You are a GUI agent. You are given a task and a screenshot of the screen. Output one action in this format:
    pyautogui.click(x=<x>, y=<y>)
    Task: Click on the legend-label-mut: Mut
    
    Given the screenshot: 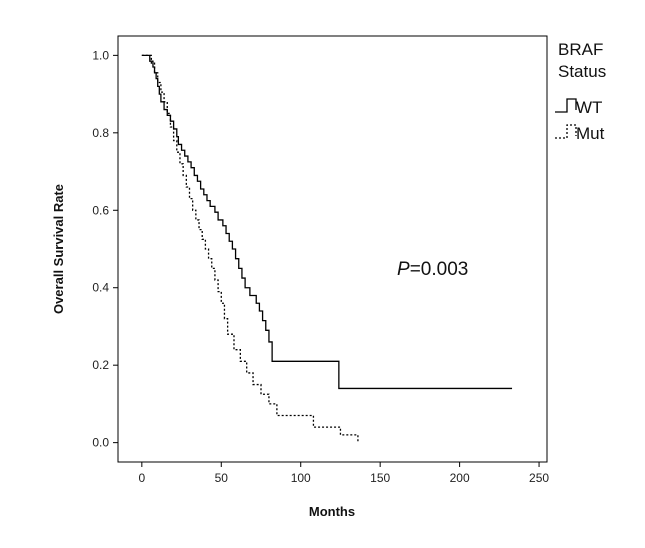 What is the action you would take?
    pyautogui.click(x=590, y=133)
    